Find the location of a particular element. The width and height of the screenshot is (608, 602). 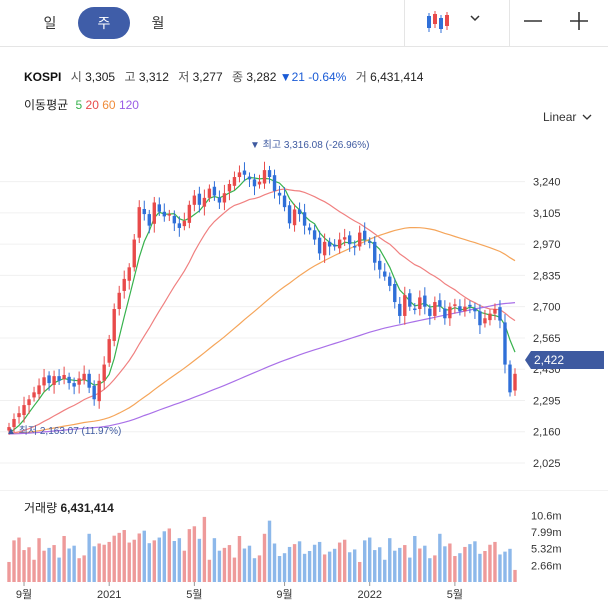

zoom-in-button is located at coordinates (581, 23).